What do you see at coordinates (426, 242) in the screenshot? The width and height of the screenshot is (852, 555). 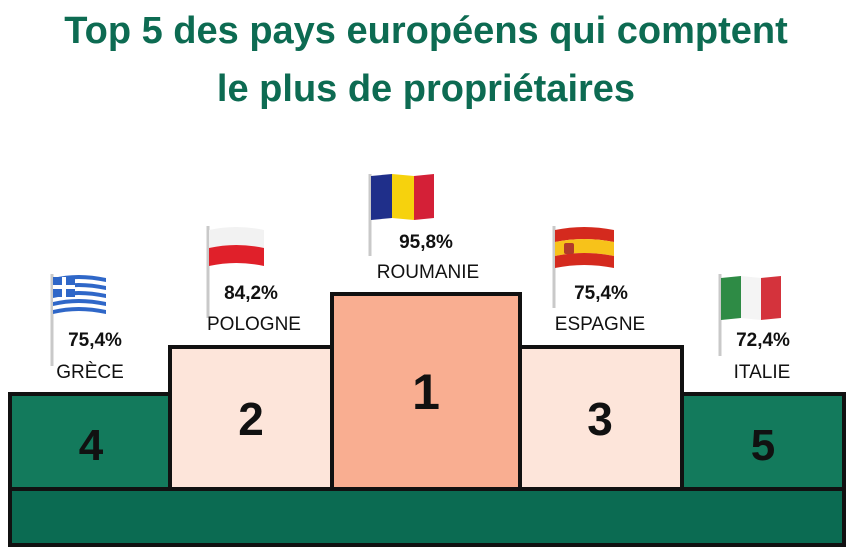 I see `value-label-romania: 95,8%` at bounding box center [426, 242].